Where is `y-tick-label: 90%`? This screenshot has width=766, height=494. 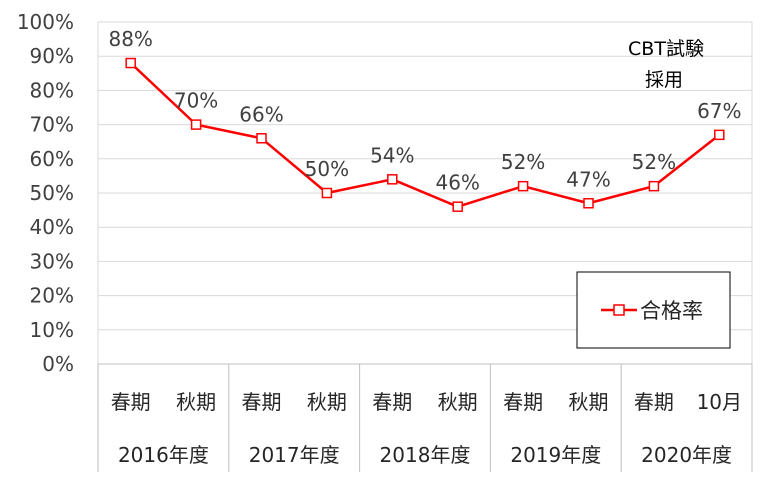 y-tick-label: 90% is located at coordinates (52, 56).